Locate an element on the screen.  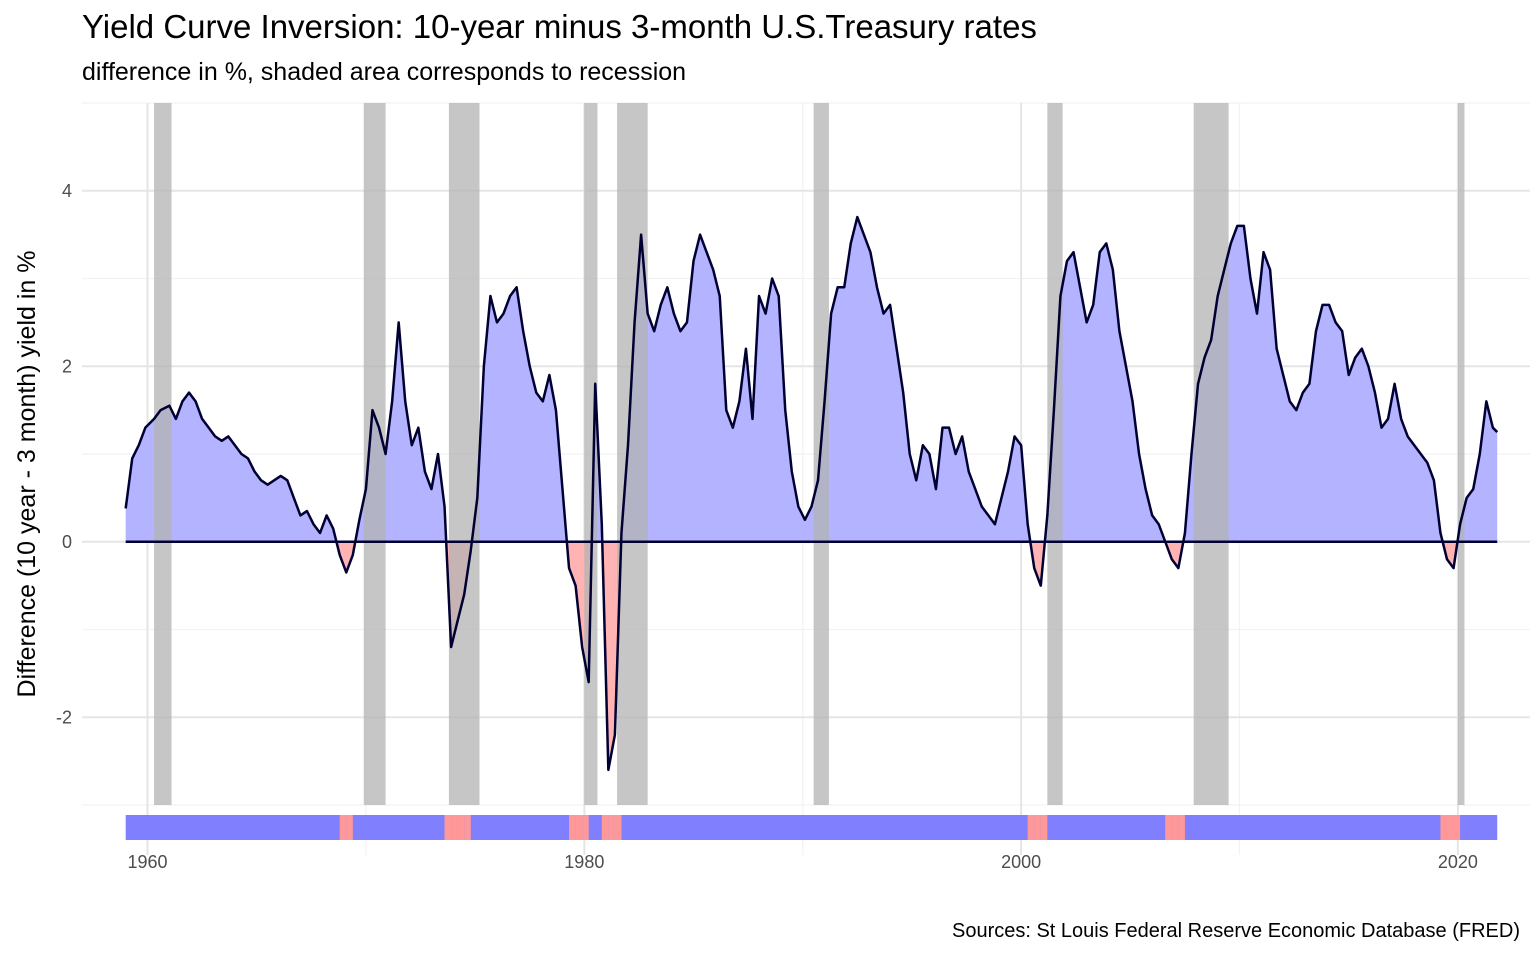
y-tick-label: -2 is located at coordinates (64, 717).